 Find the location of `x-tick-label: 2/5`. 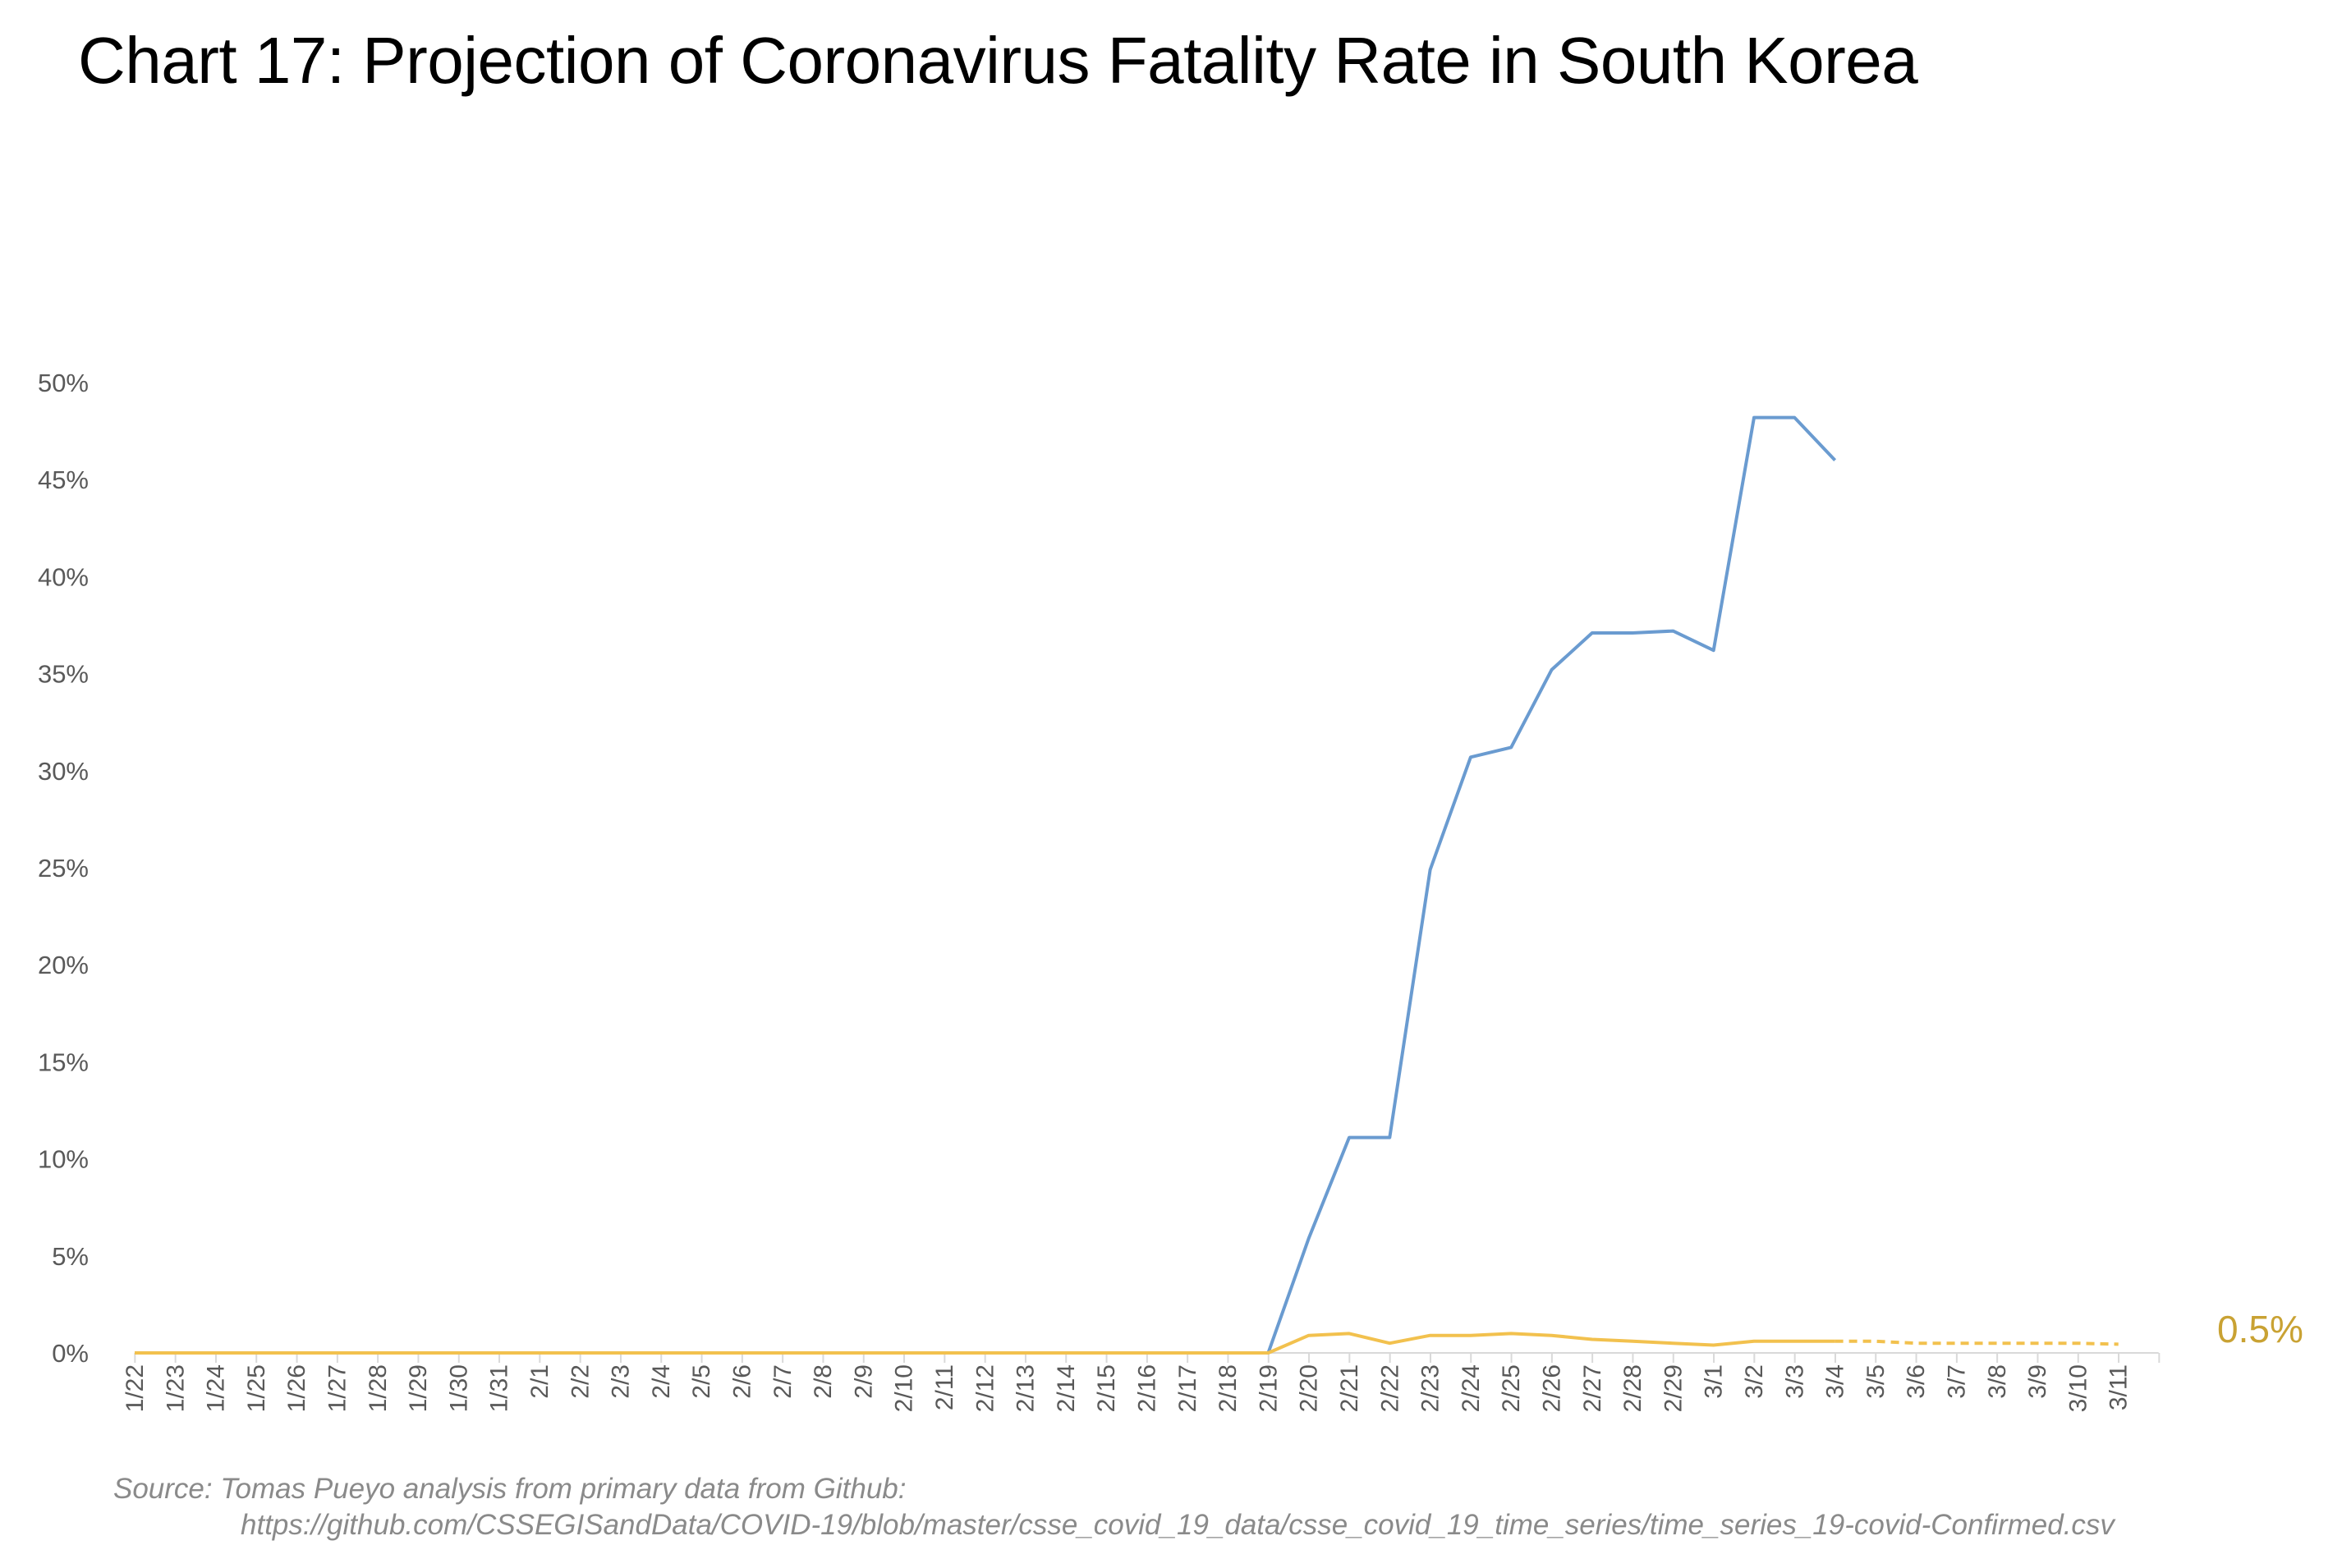

x-tick-label: 2/5 is located at coordinates (701, 1381).